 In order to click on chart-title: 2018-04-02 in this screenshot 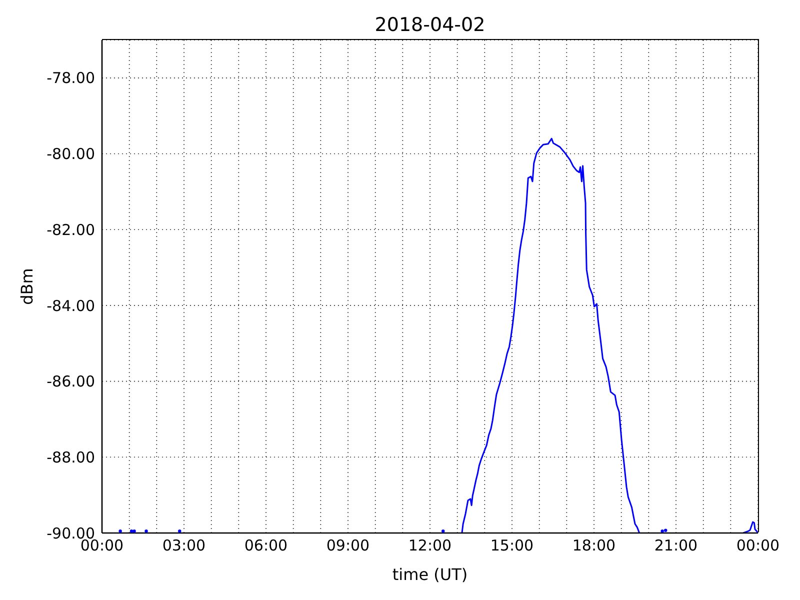, I will do `click(430, 25)`.